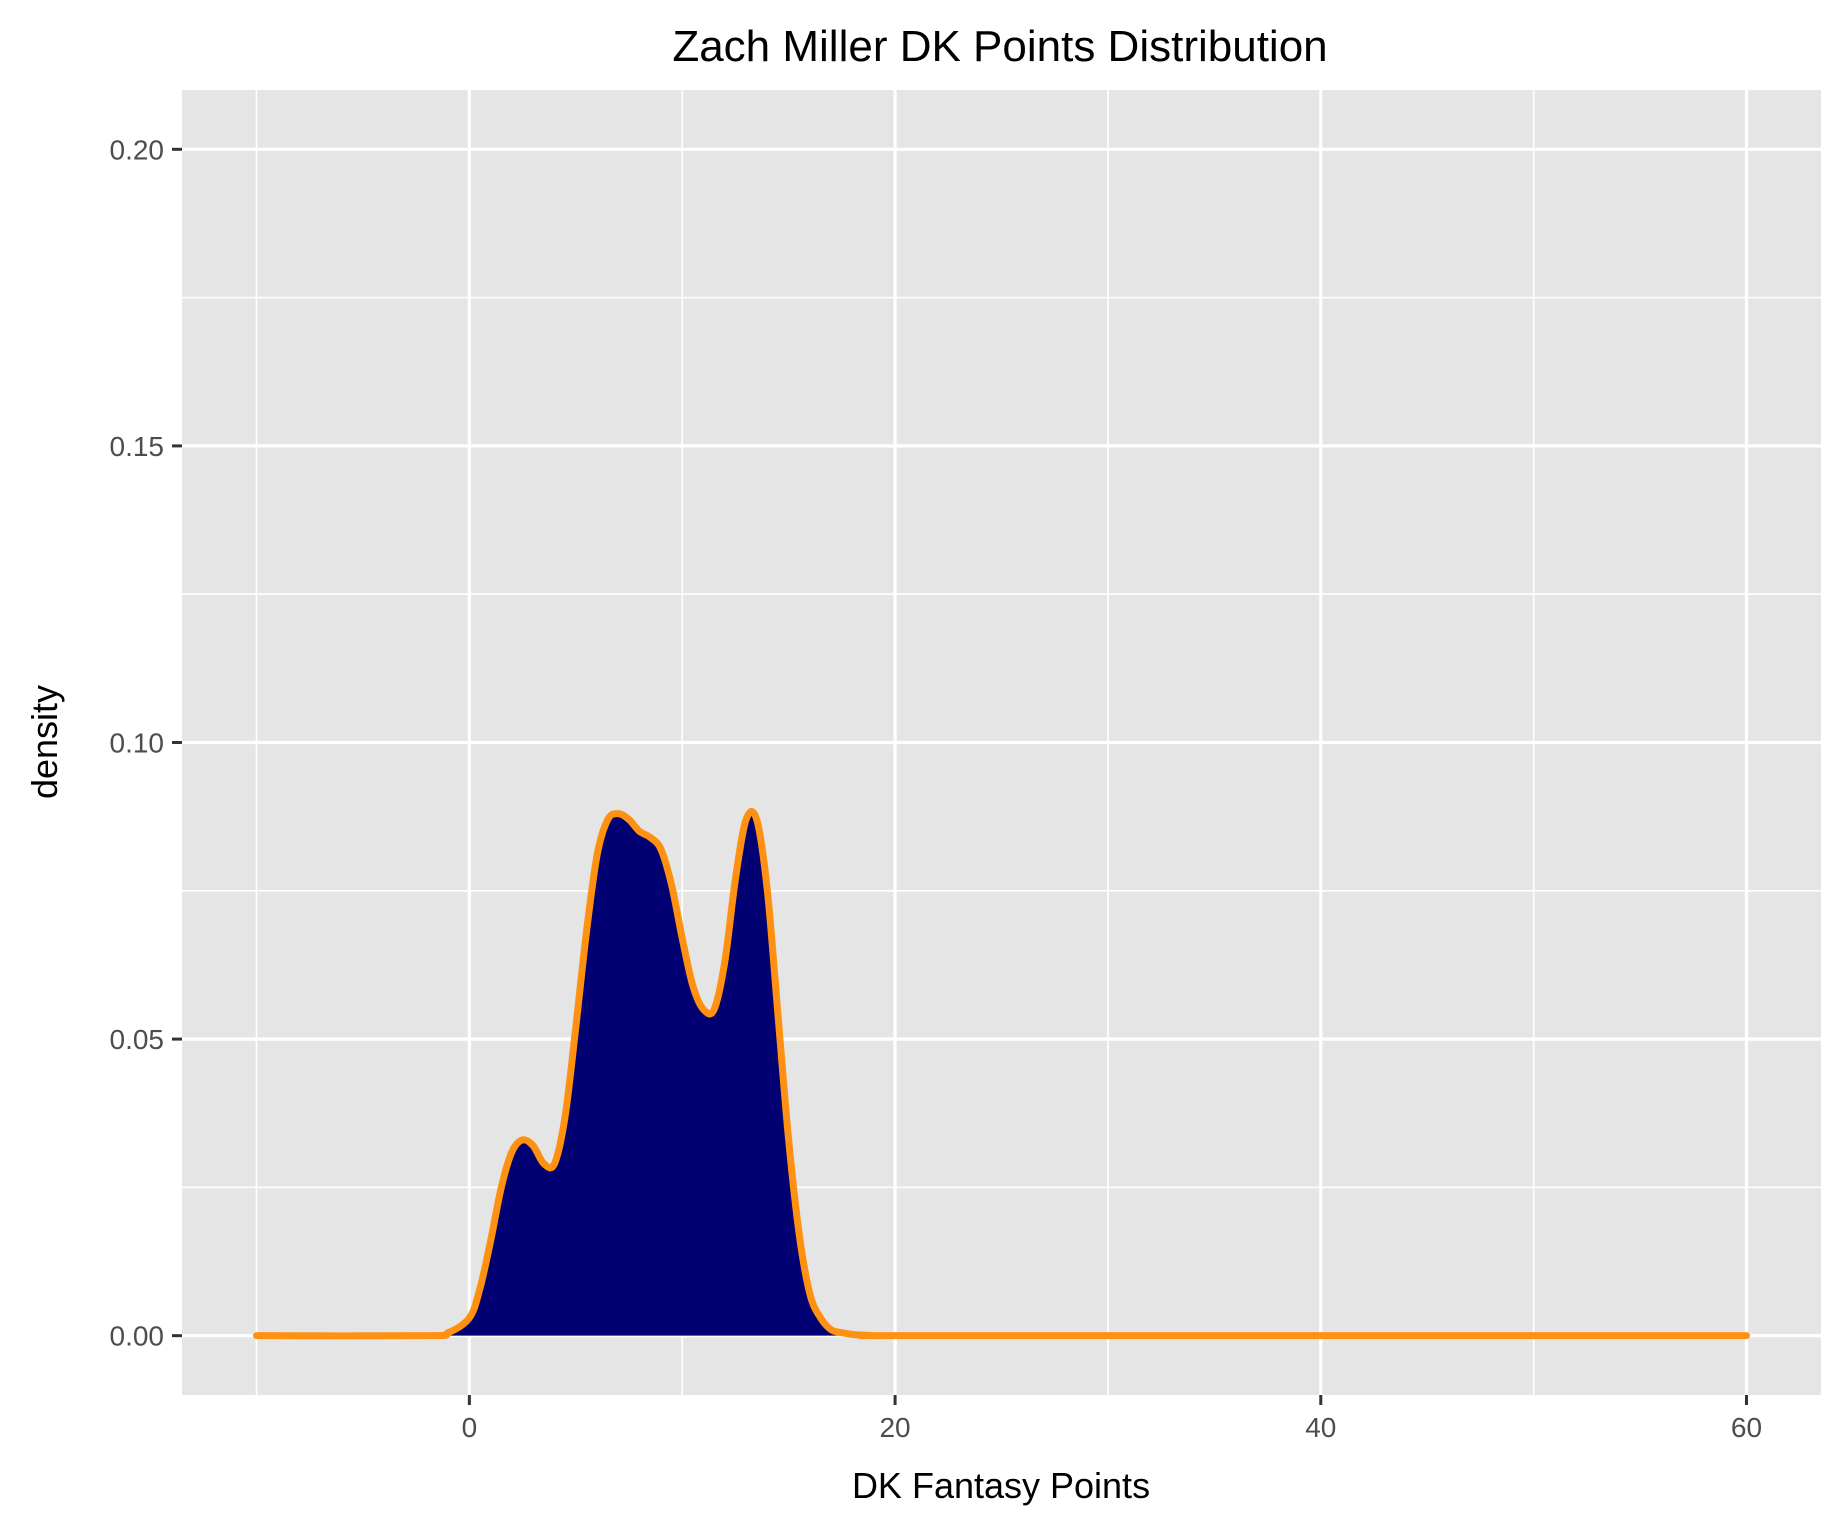  I want to click on x-tick-label: 60, so click(1746, 1427).